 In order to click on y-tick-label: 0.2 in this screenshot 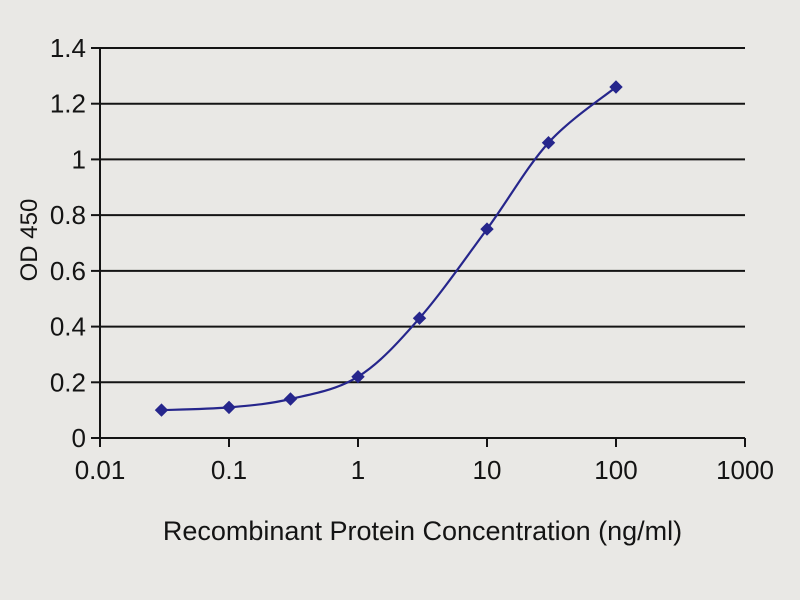, I will do `click(68, 382)`.